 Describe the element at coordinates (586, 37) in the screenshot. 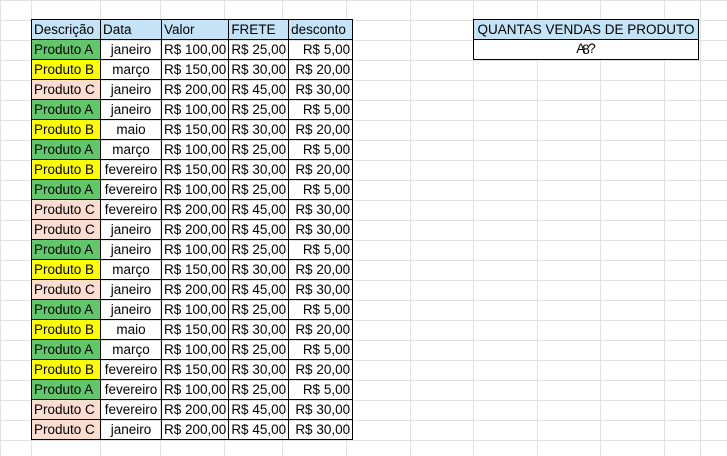

I see `question-title-cell: QUANTAS VENDAS DE PRODUTO A ?` at that location.